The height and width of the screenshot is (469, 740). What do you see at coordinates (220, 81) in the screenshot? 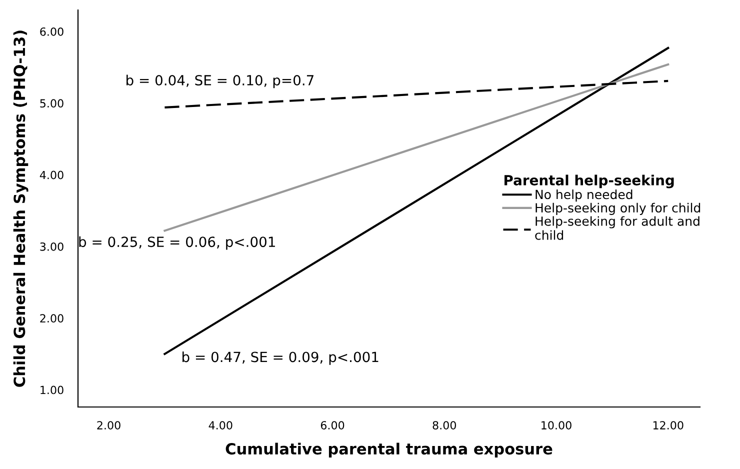
I see `annotation: b = 0.04, SE = 0.10, p=0.7` at bounding box center [220, 81].